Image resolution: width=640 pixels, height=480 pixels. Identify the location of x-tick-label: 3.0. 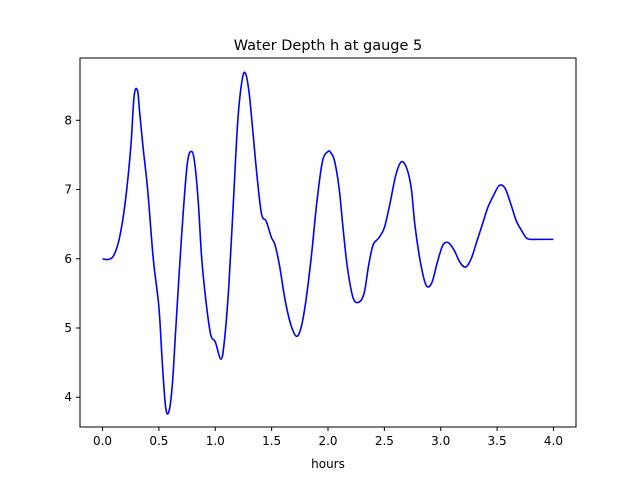
(440, 441).